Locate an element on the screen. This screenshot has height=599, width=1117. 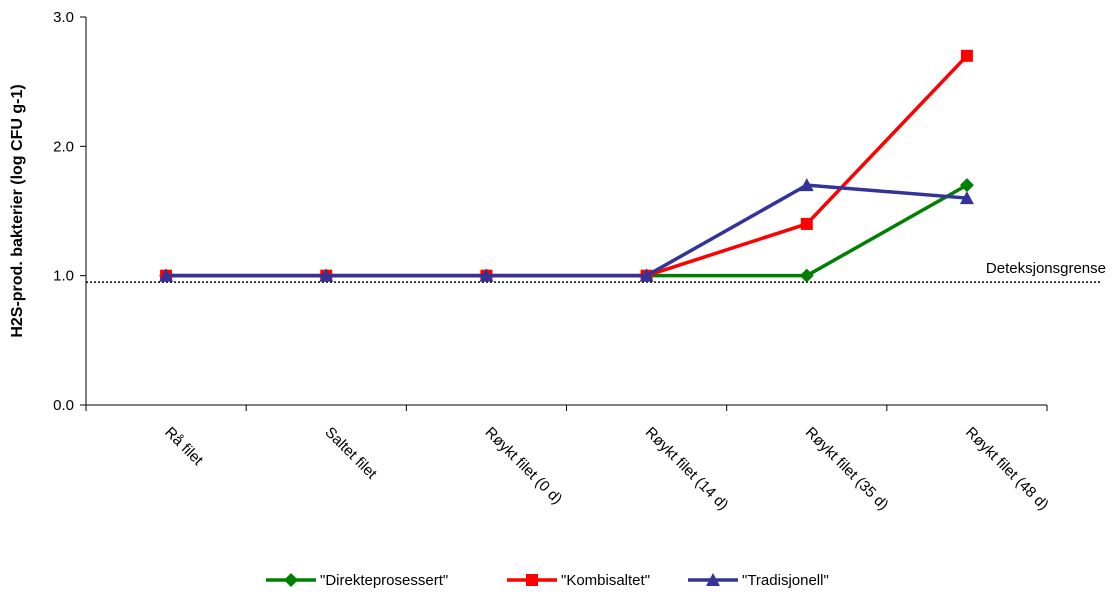
x-tick-label: Røykt filet (48 d) is located at coordinates (1007, 469).